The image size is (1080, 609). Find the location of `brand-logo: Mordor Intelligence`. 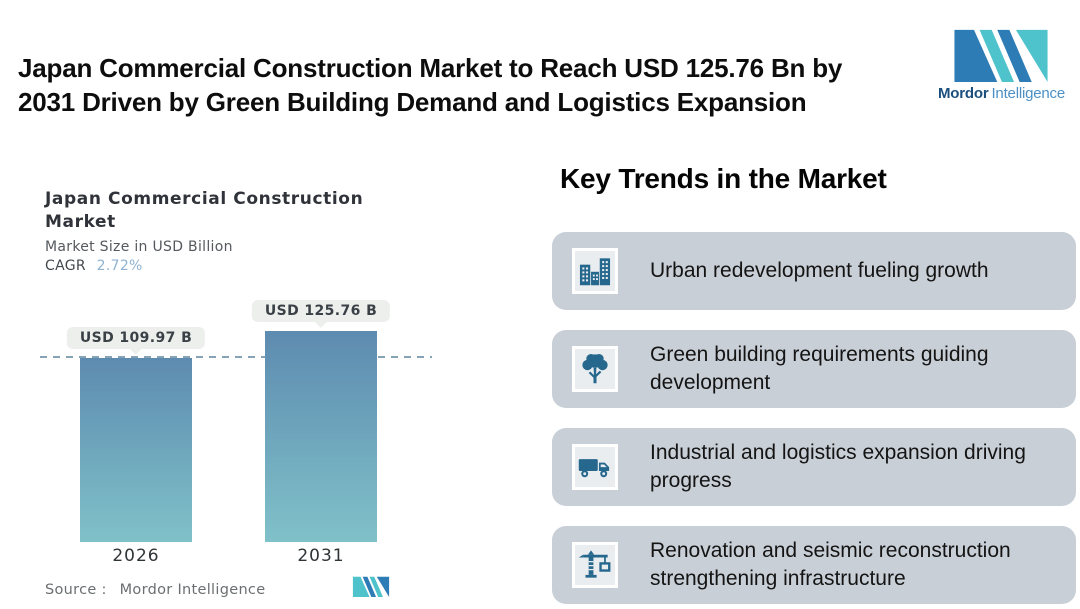

brand-logo: Mordor Intelligence is located at coordinates (1001, 65).